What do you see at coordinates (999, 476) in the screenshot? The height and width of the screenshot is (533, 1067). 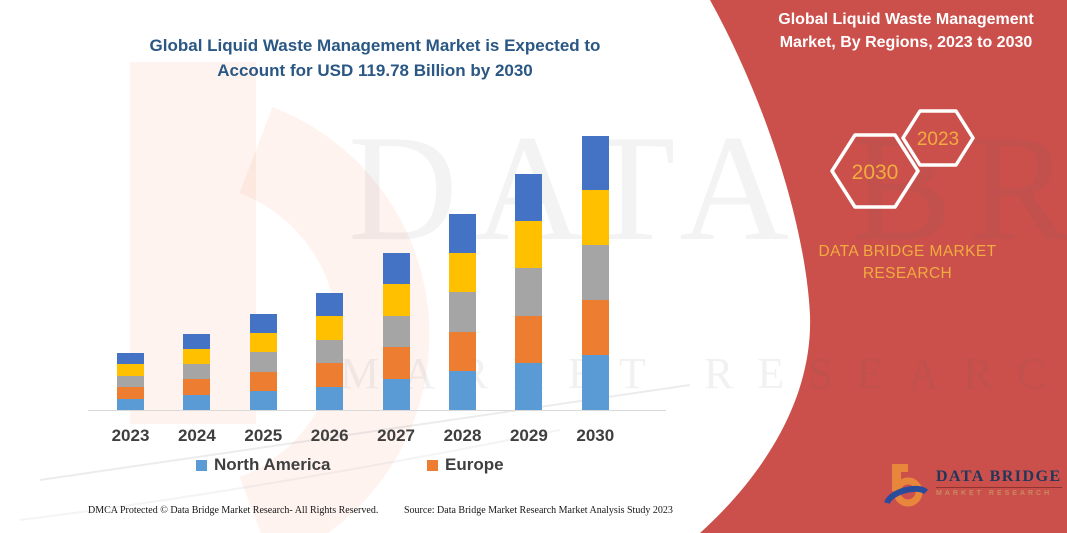 I see `logo-wordmark: DATA BRIDGE` at bounding box center [999, 476].